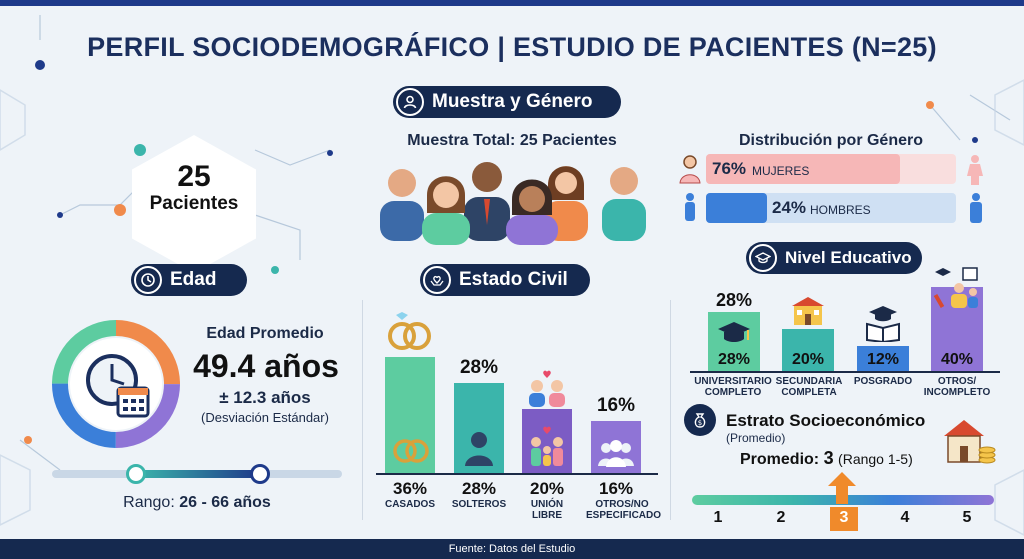 The width and height of the screenshot is (1024, 559). Describe the element at coordinates (512, 3) in the screenshot. I see `top-accent-bar` at that location.